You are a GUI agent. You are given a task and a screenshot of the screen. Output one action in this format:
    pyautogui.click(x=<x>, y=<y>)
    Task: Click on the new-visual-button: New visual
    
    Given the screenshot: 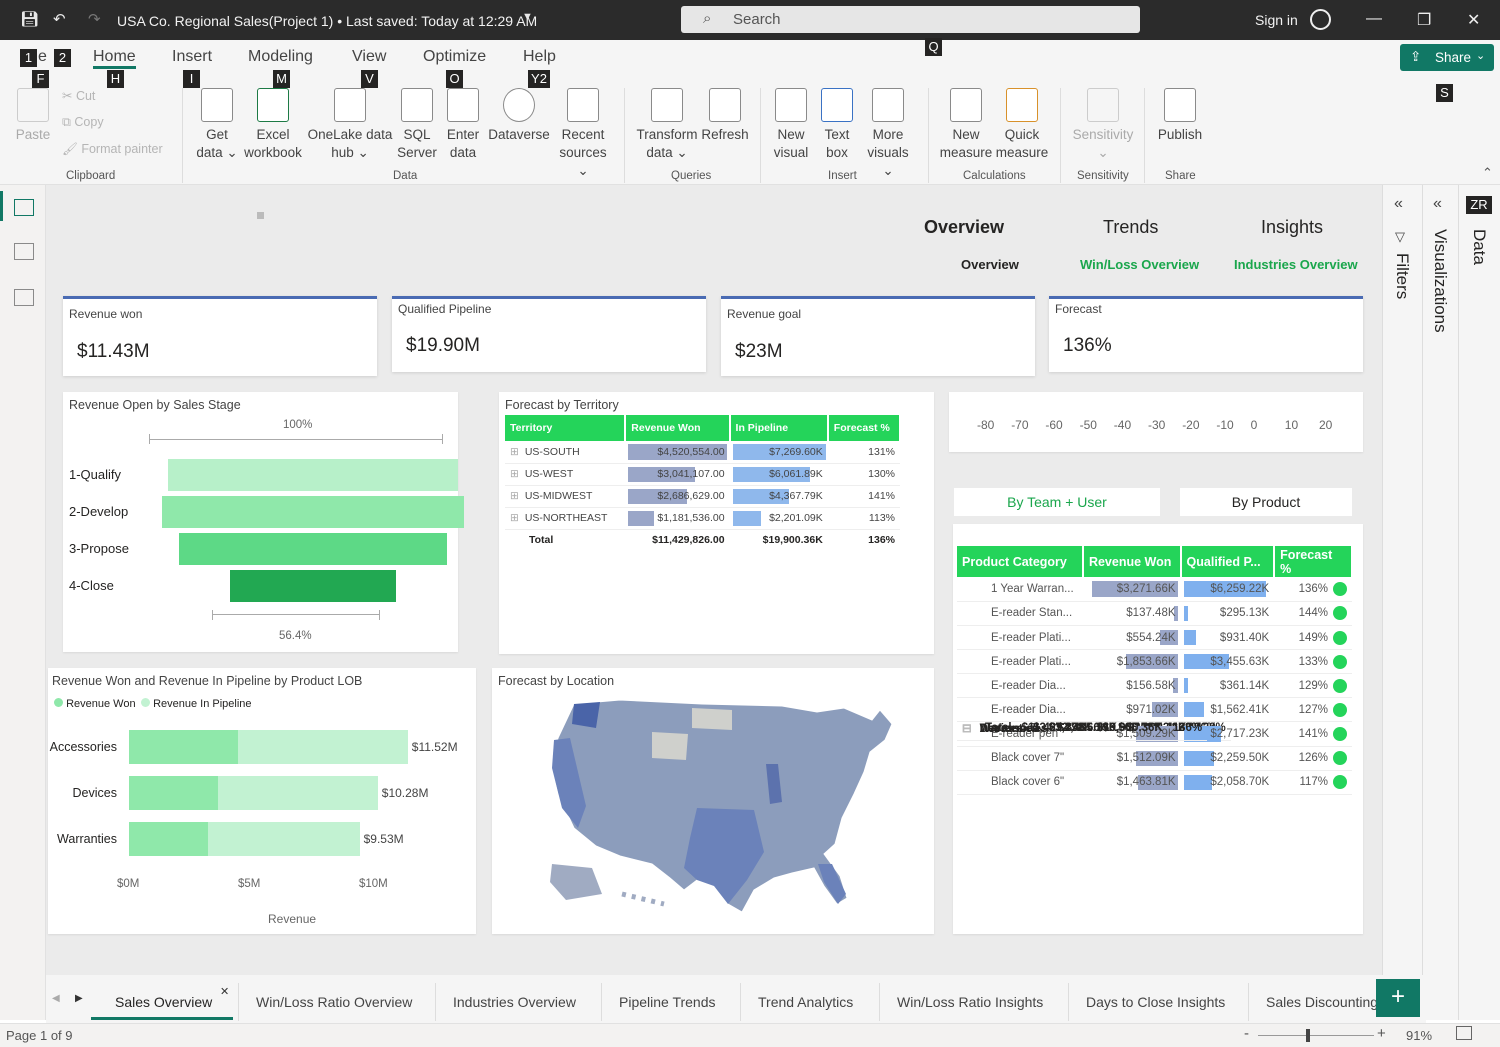 What is the action you would take?
    pyautogui.click(x=791, y=125)
    